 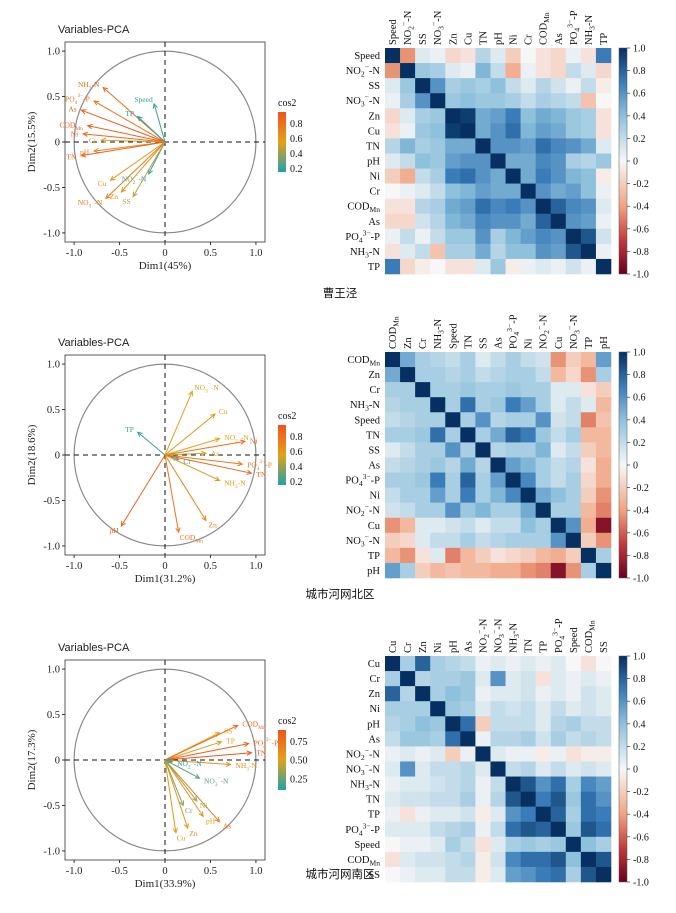 I want to click on vector-label: CODMn, so click(x=254, y=725).